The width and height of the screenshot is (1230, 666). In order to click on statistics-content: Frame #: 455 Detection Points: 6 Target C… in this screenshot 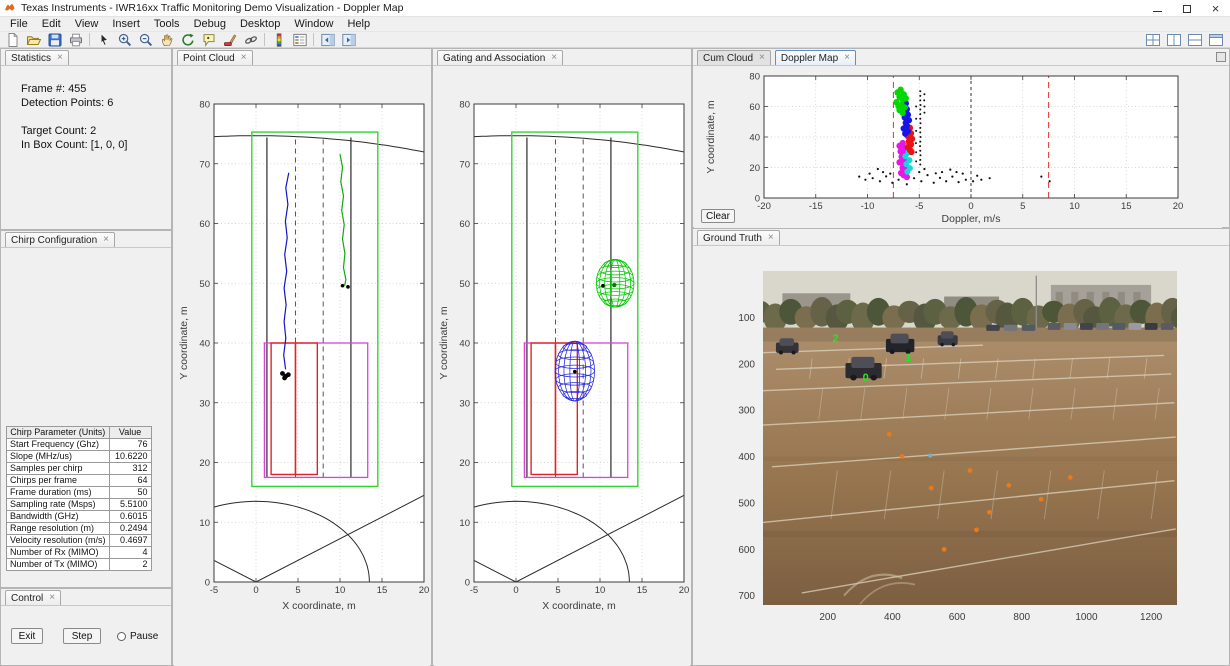, I will do `click(86, 147)`.